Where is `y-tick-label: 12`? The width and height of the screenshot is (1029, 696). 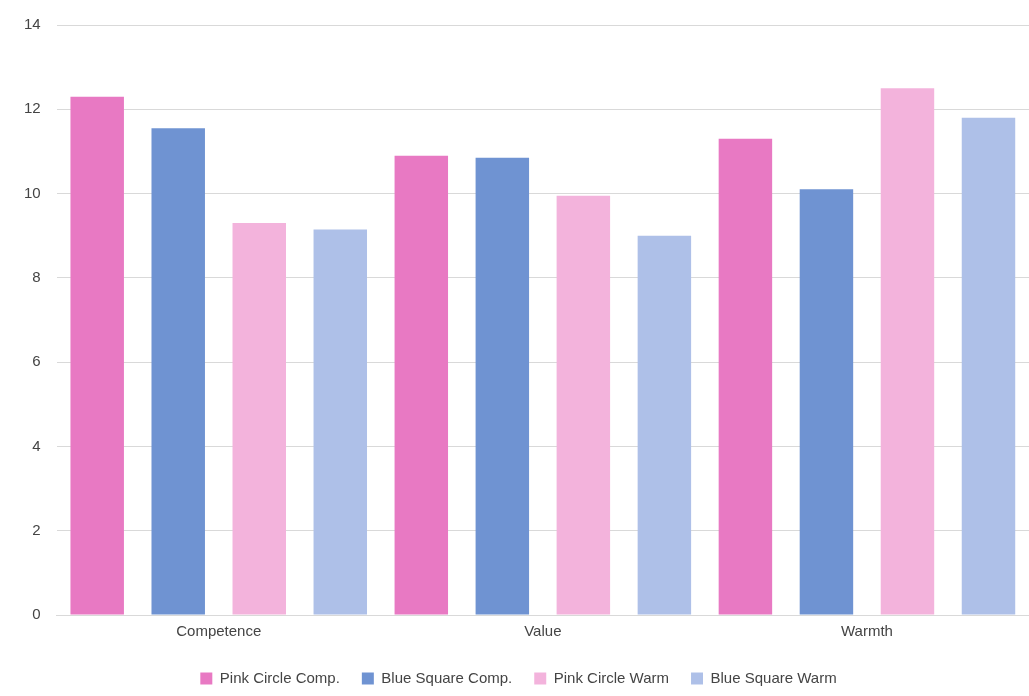 y-tick-label: 12 is located at coordinates (32, 108).